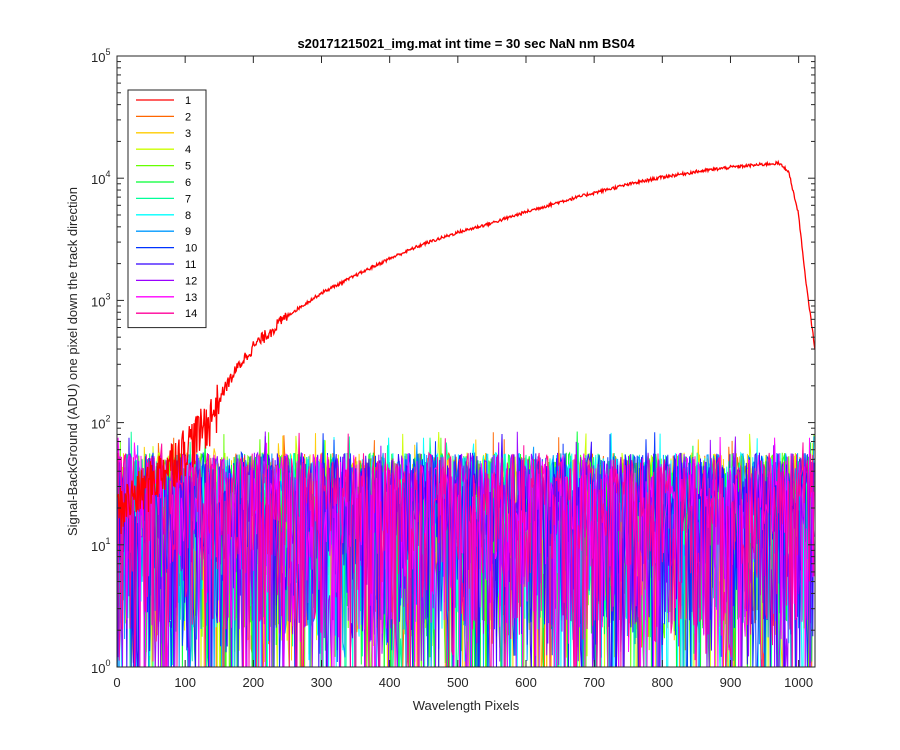 The height and width of the screenshot is (750, 900). Describe the element at coordinates (188, 150) in the screenshot. I see `legend-entry-label: 4` at that location.